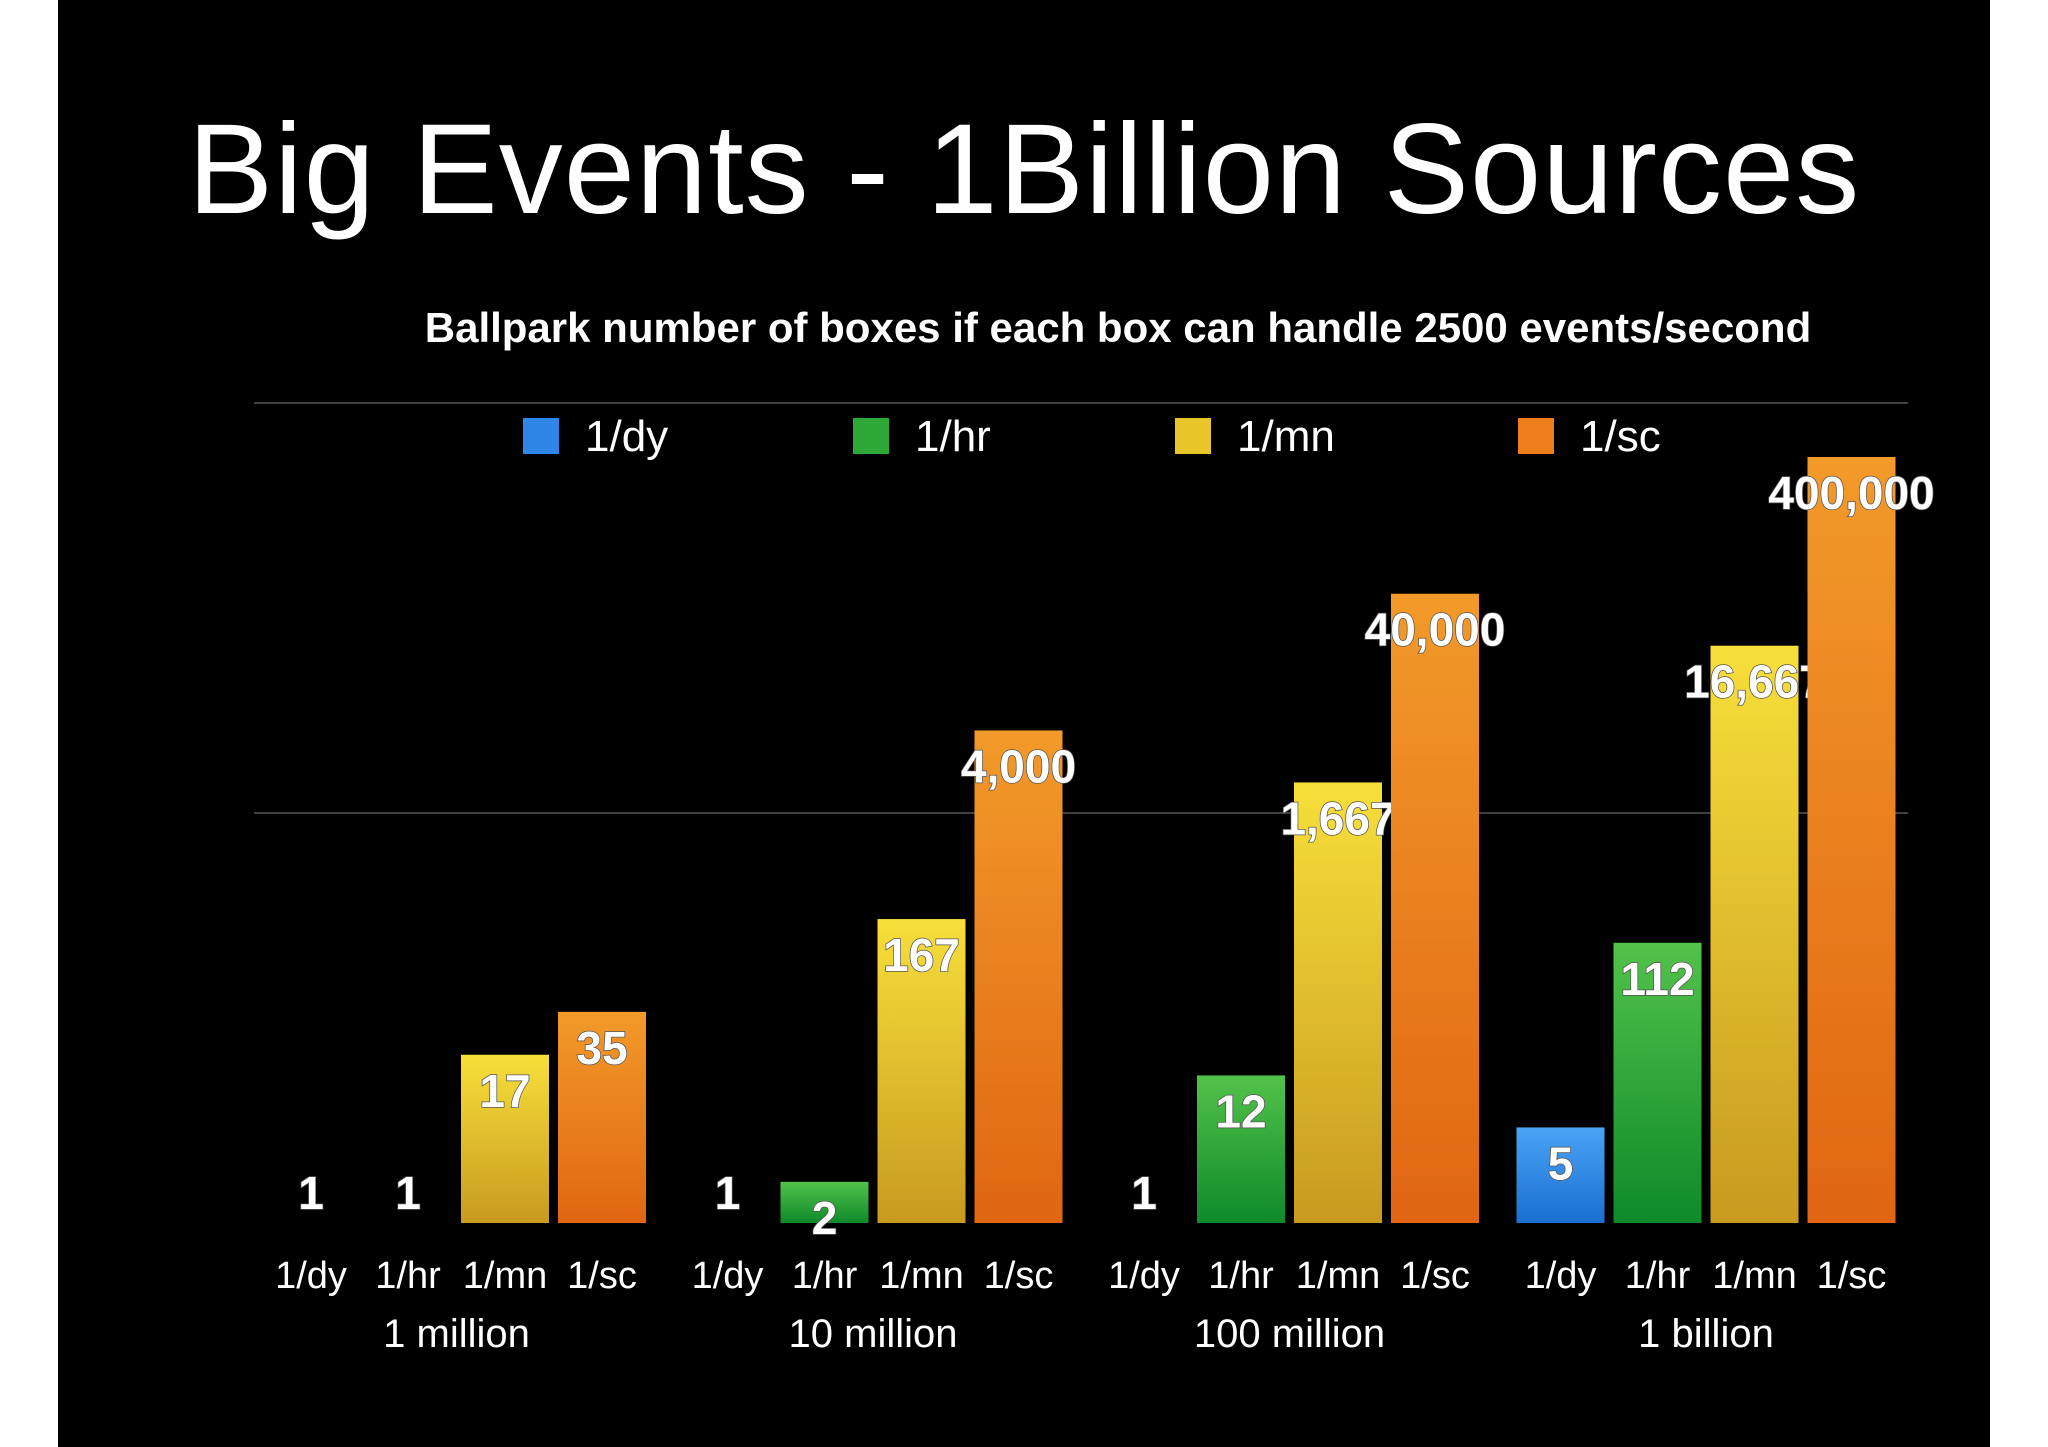 The width and height of the screenshot is (2048, 1447). I want to click on value-label-2-2: 2, so click(825, 1218).